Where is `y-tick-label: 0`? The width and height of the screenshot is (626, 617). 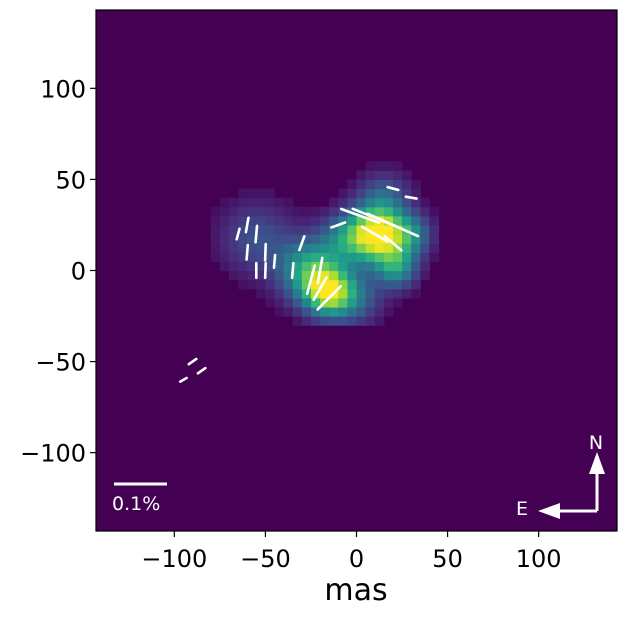
y-tick-label: 0 is located at coordinates (78, 272).